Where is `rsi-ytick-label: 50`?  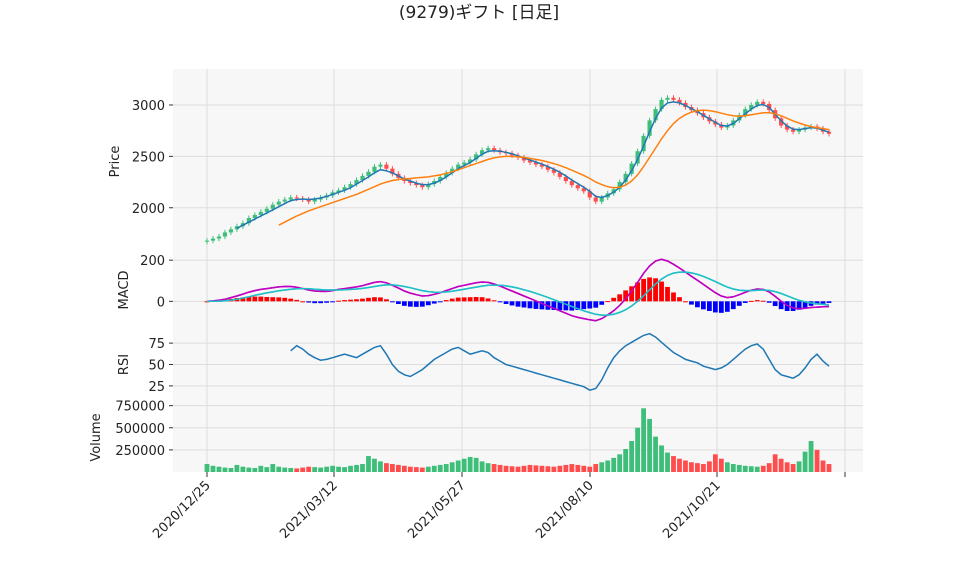 rsi-ytick-label: 50 is located at coordinates (156, 366).